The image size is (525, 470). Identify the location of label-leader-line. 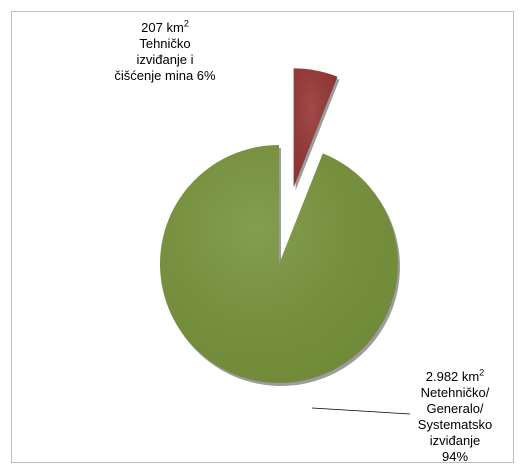
(361, 411).